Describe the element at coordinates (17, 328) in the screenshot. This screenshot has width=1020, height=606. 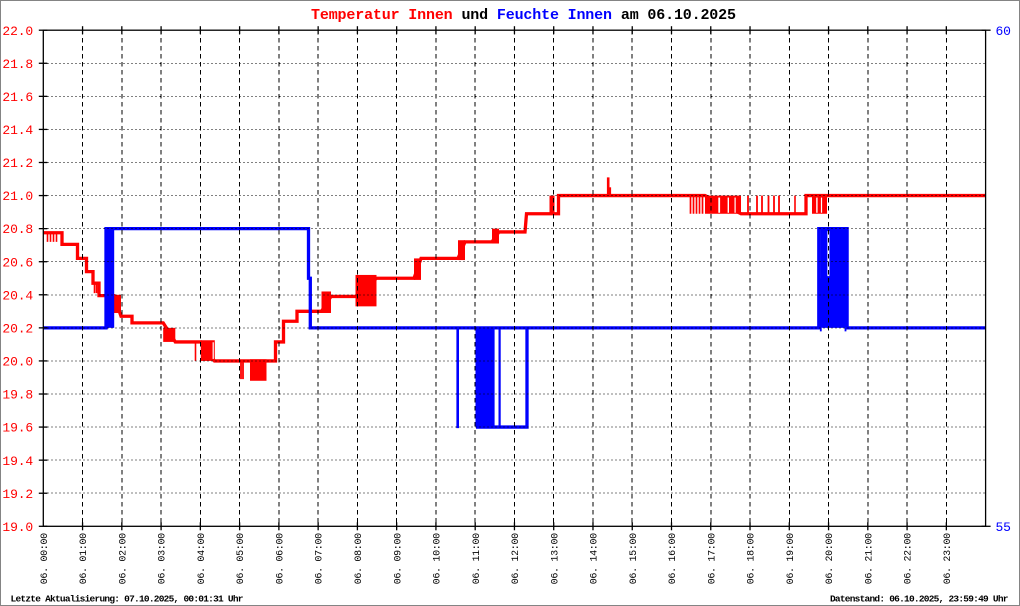
I see `svg-text: 20.2` at that location.